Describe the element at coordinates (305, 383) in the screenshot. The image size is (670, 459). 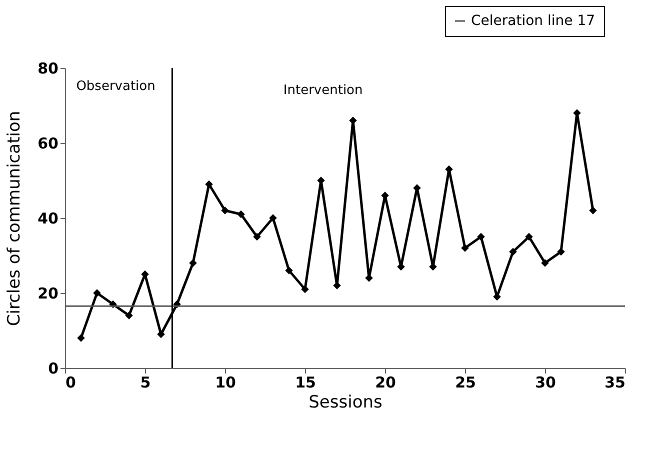
I see `x-tick-label: 15` at that location.